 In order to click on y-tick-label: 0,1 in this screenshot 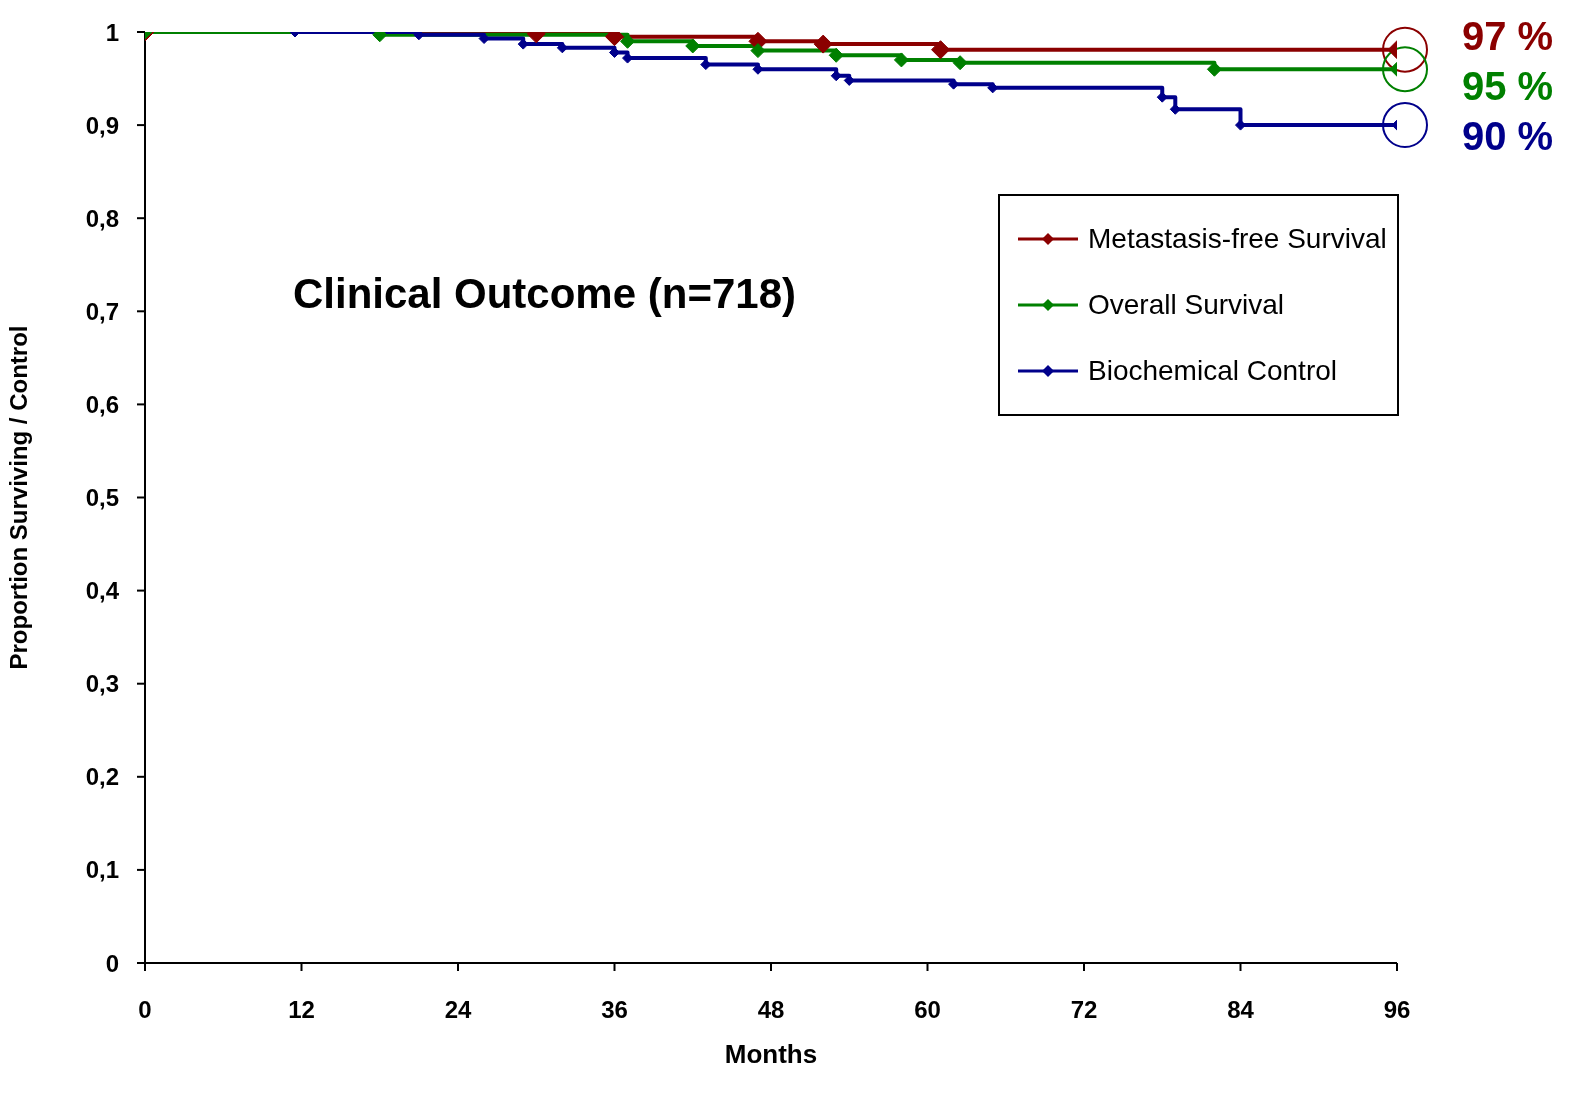, I will do `click(102, 870)`.